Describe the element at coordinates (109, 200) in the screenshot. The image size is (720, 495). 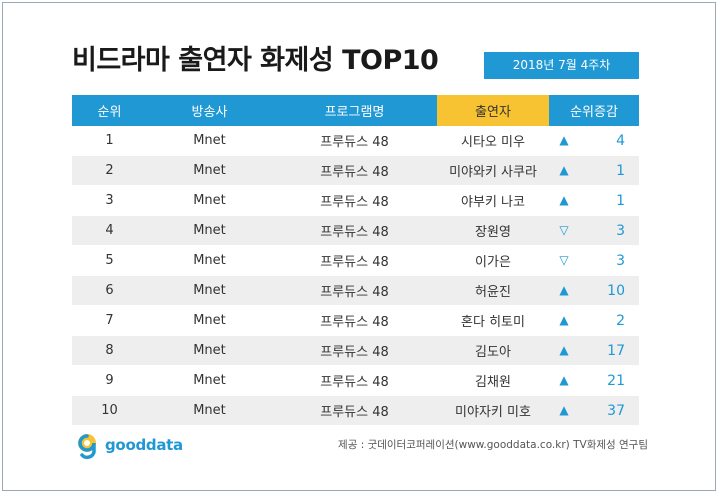
I see `rank-cell: 3` at that location.